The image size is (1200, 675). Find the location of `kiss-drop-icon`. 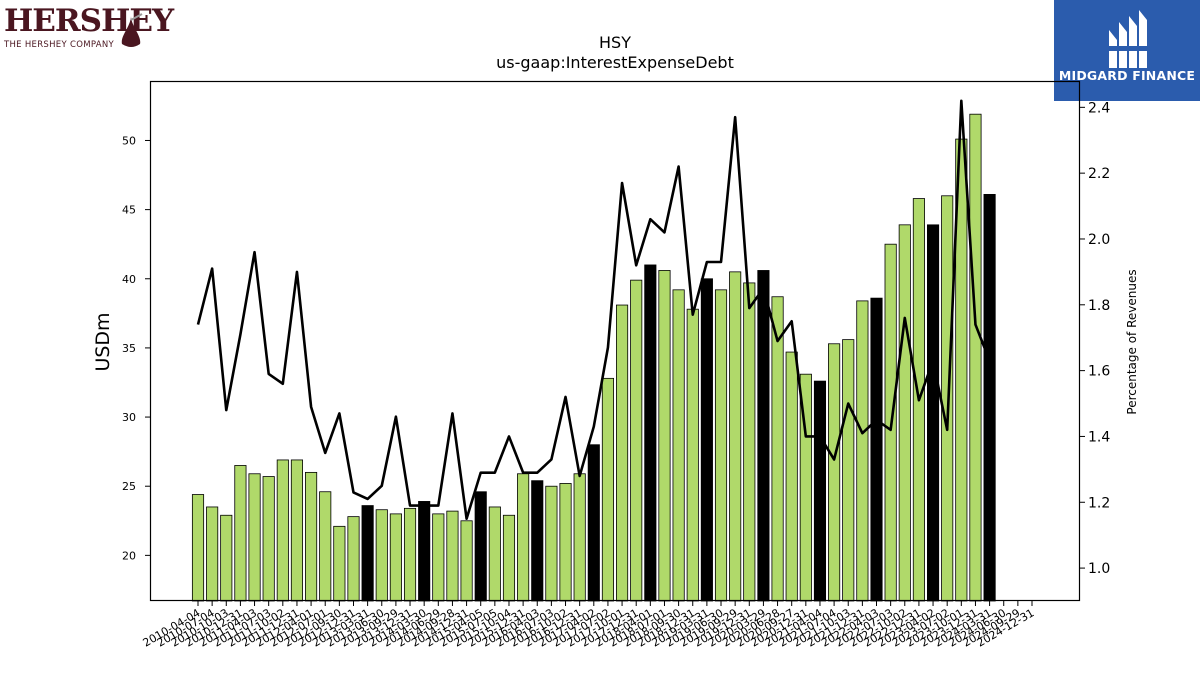

kiss-drop-icon is located at coordinates (132, 30).